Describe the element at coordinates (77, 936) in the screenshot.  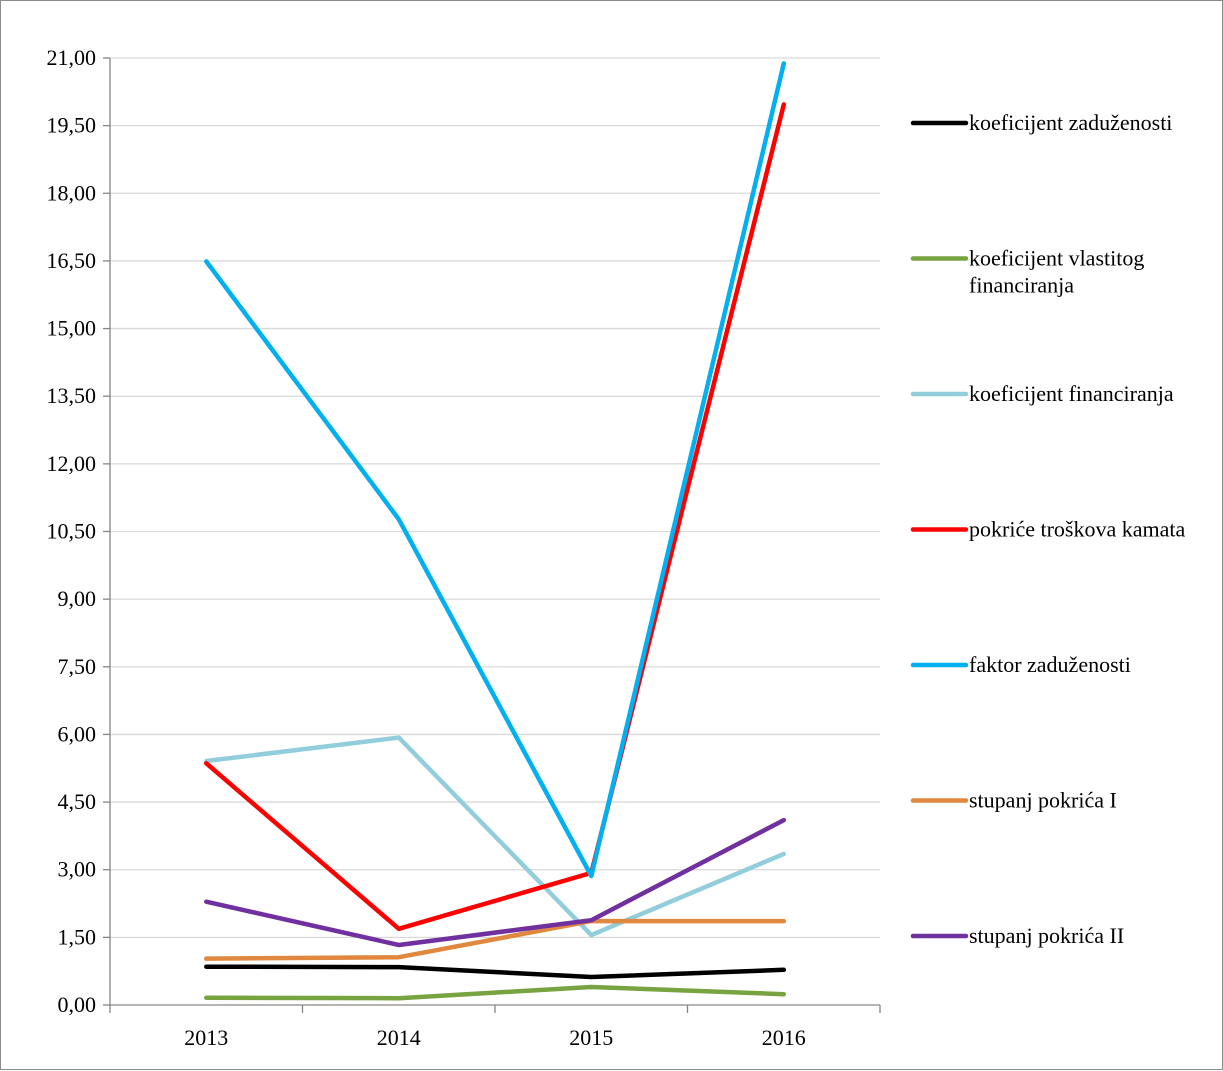
I see `y-tick-label: 1,50` at that location.